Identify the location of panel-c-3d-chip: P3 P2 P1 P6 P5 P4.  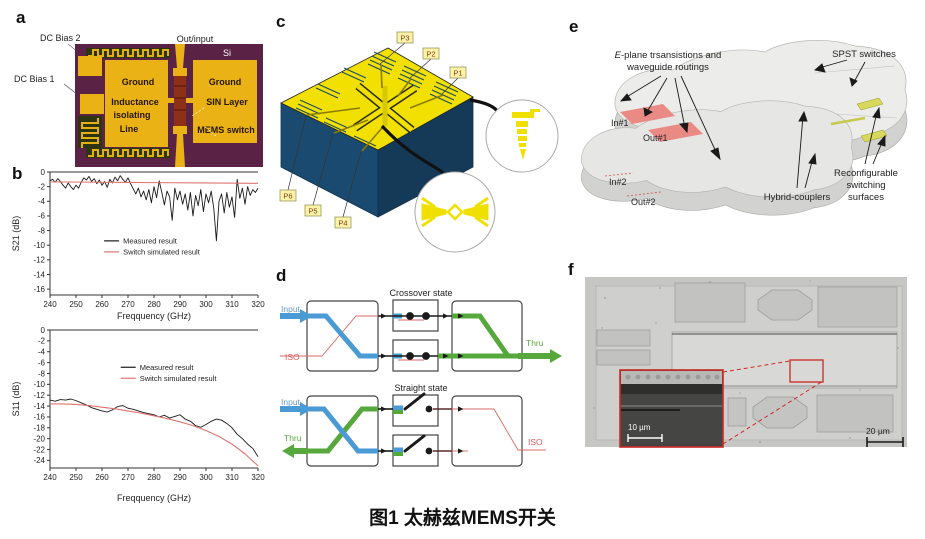
(419, 142).